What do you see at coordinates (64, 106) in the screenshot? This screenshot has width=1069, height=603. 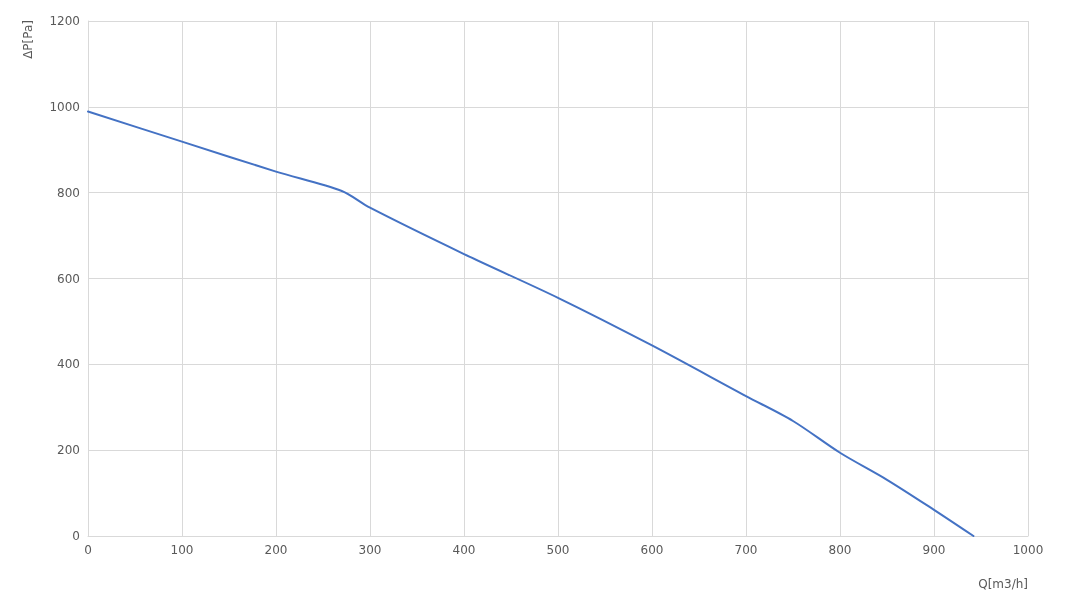 I see `y-tick-label: 1000` at bounding box center [64, 106].